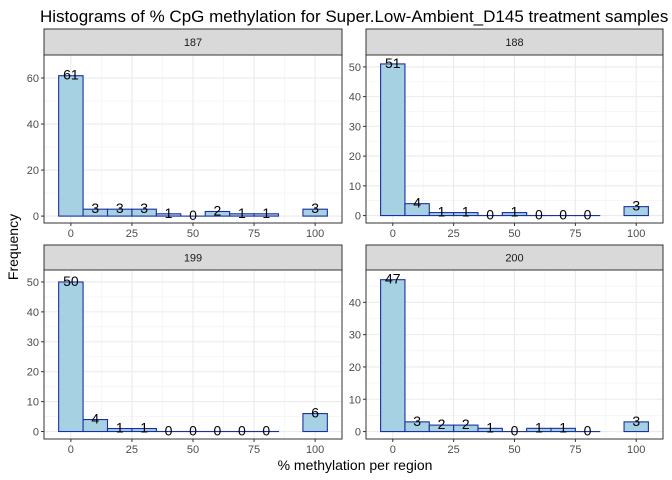 Image resolution: width=672 pixels, height=480 pixels. Describe the element at coordinates (393, 63) in the screenshot. I see `bar-count-label: 51` at that location.